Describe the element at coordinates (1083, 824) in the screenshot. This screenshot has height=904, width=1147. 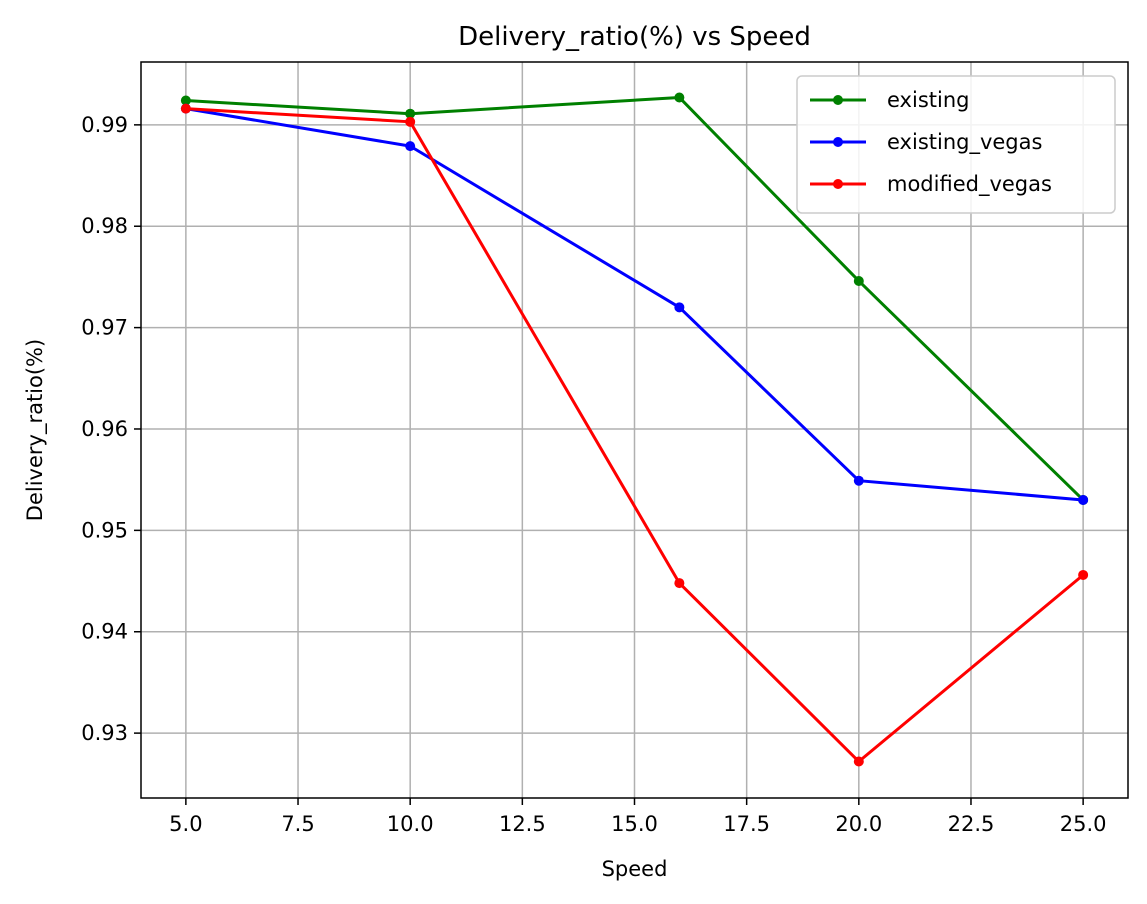
I see `x-tick-label: 25.0` at that location.